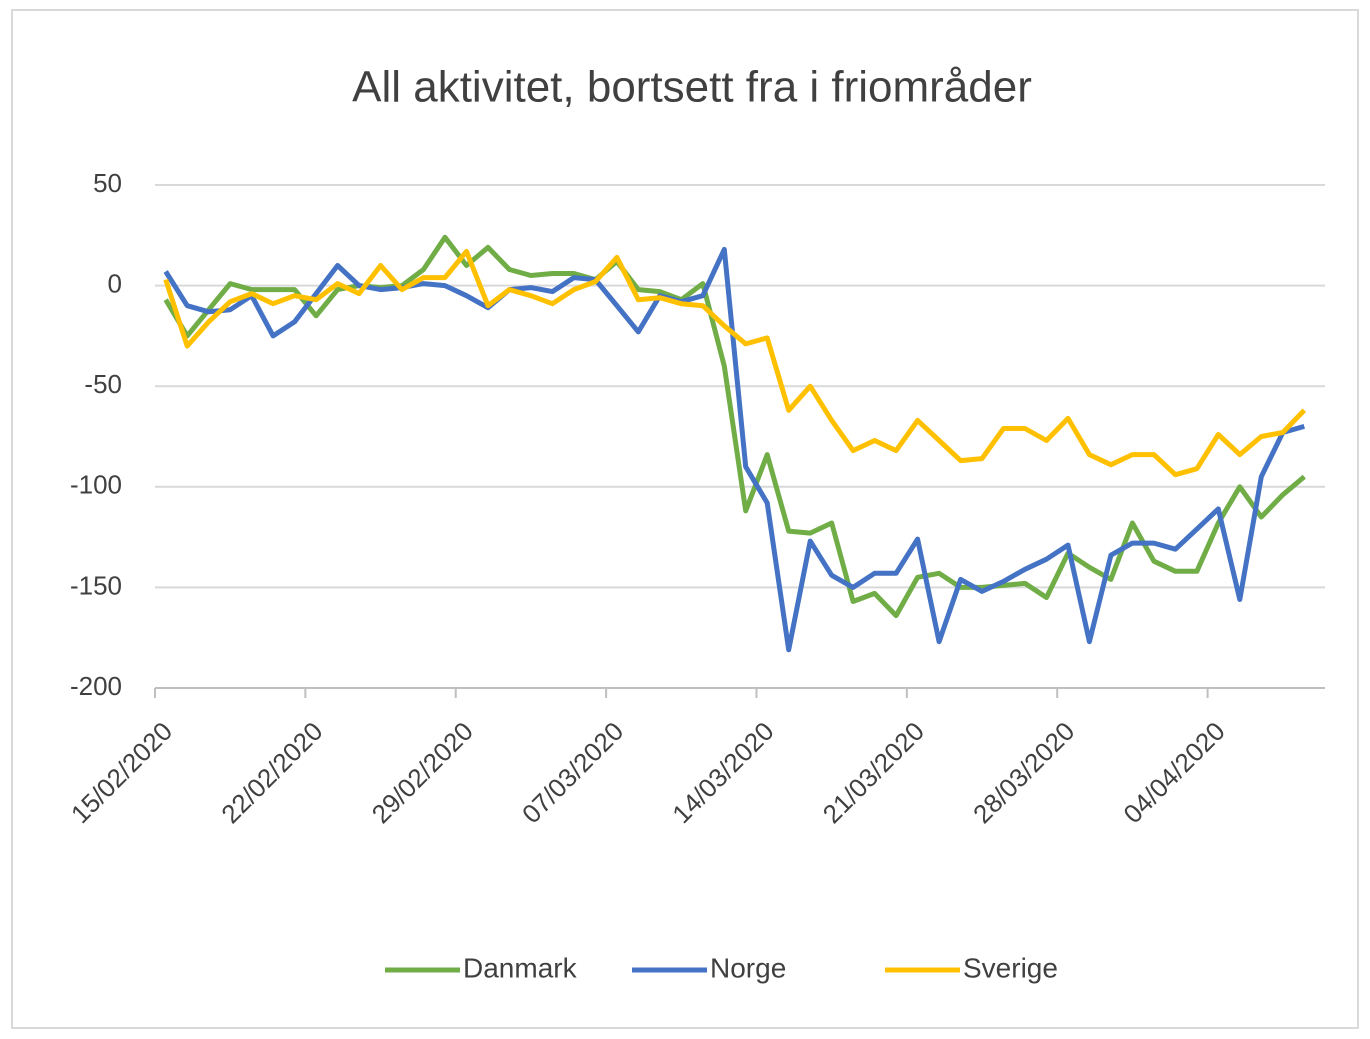  What do you see at coordinates (103, 384) in the screenshot?
I see `y-tick-label: -50` at bounding box center [103, 384].